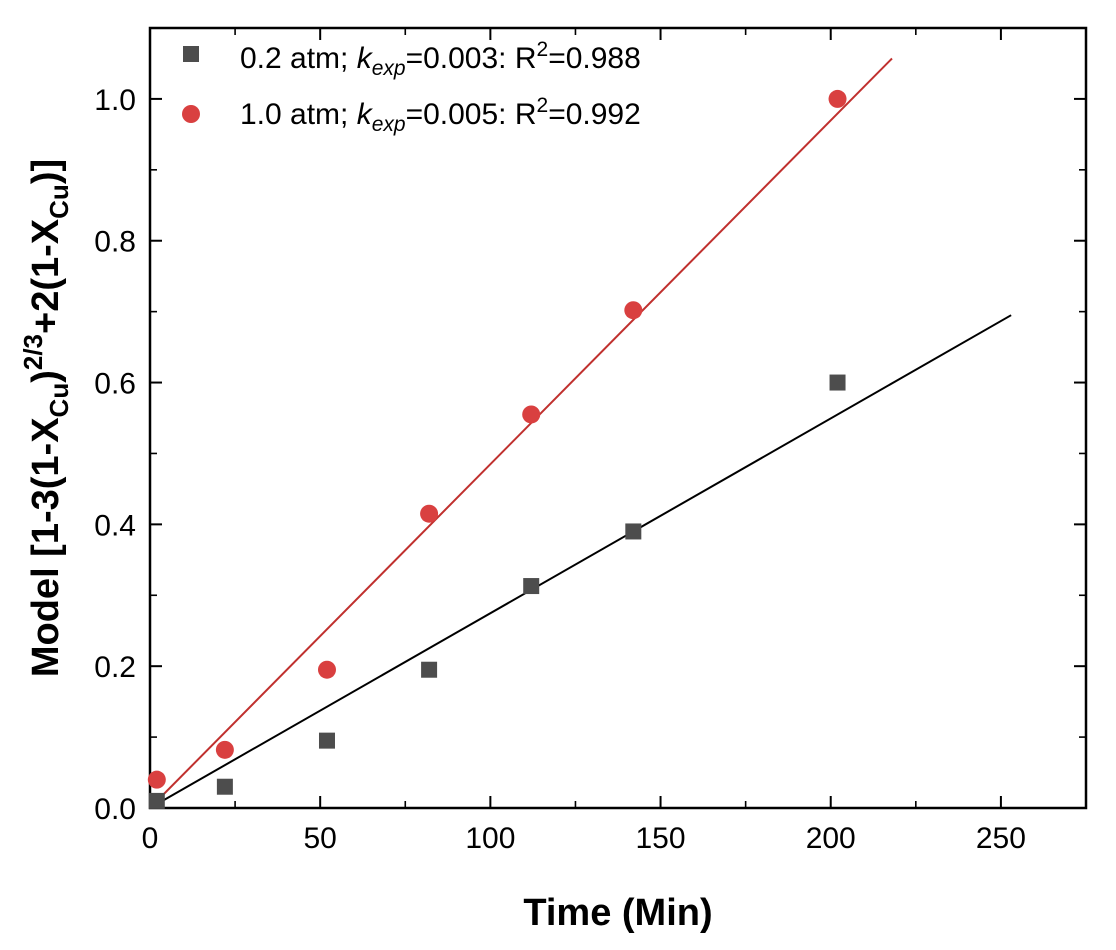 The width and height of the screenshot is (1116, 950). I want to click on y-axis-title-prefix: Model [1-3(1-X, so click(46, 547).